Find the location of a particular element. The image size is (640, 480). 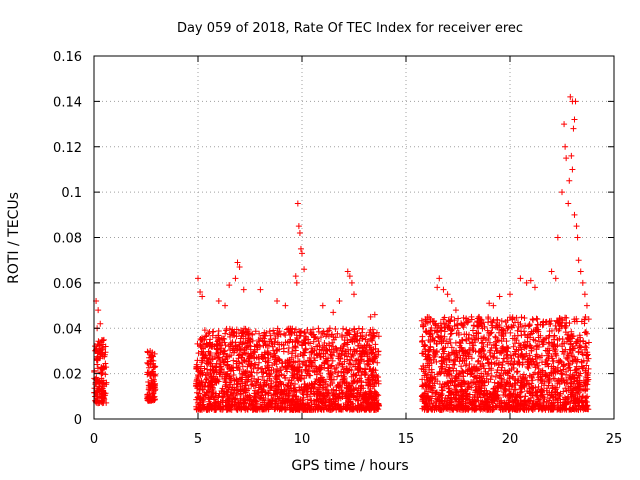

y-tick-label: 0.08 is located at coordinates (67, 239).